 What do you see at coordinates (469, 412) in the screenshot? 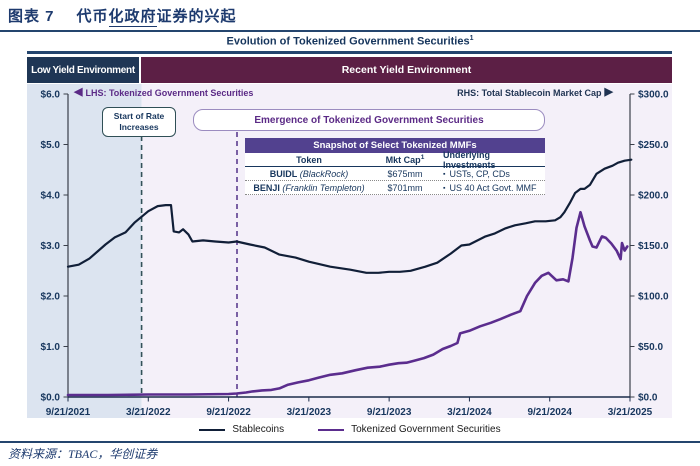
I see `svg-text: 3/21/2024` at bounding box center [469, 412].